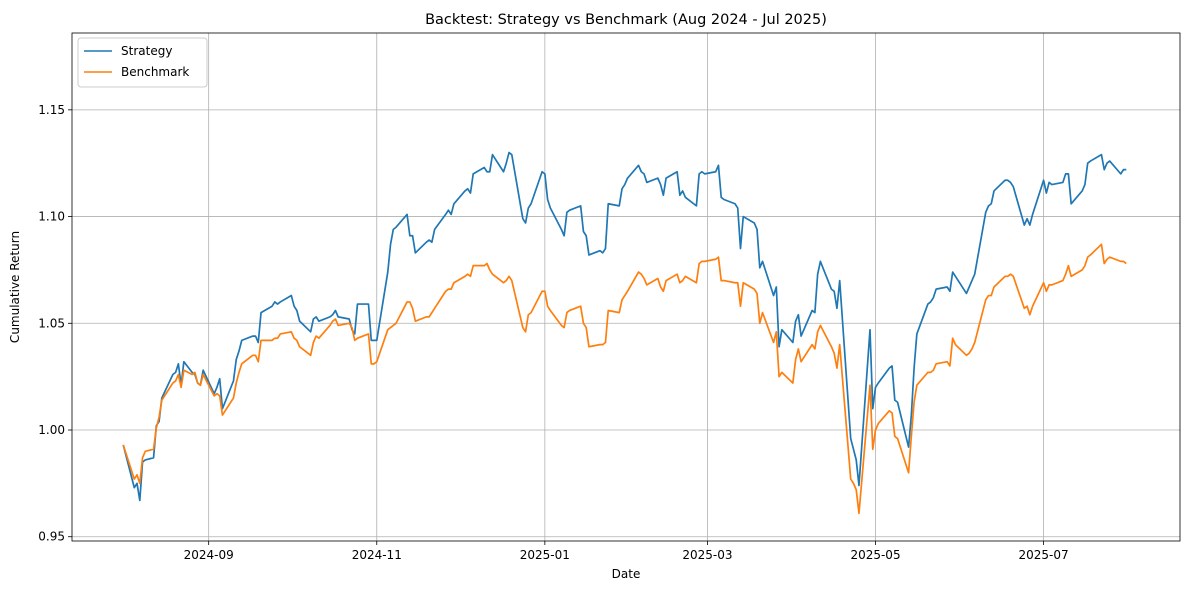 The image size is (1189, 590). What do you see at coordinates (51, 110) in the screenshot?
I see `y-tick-label: 1.15` at bounding box center [51, 110].